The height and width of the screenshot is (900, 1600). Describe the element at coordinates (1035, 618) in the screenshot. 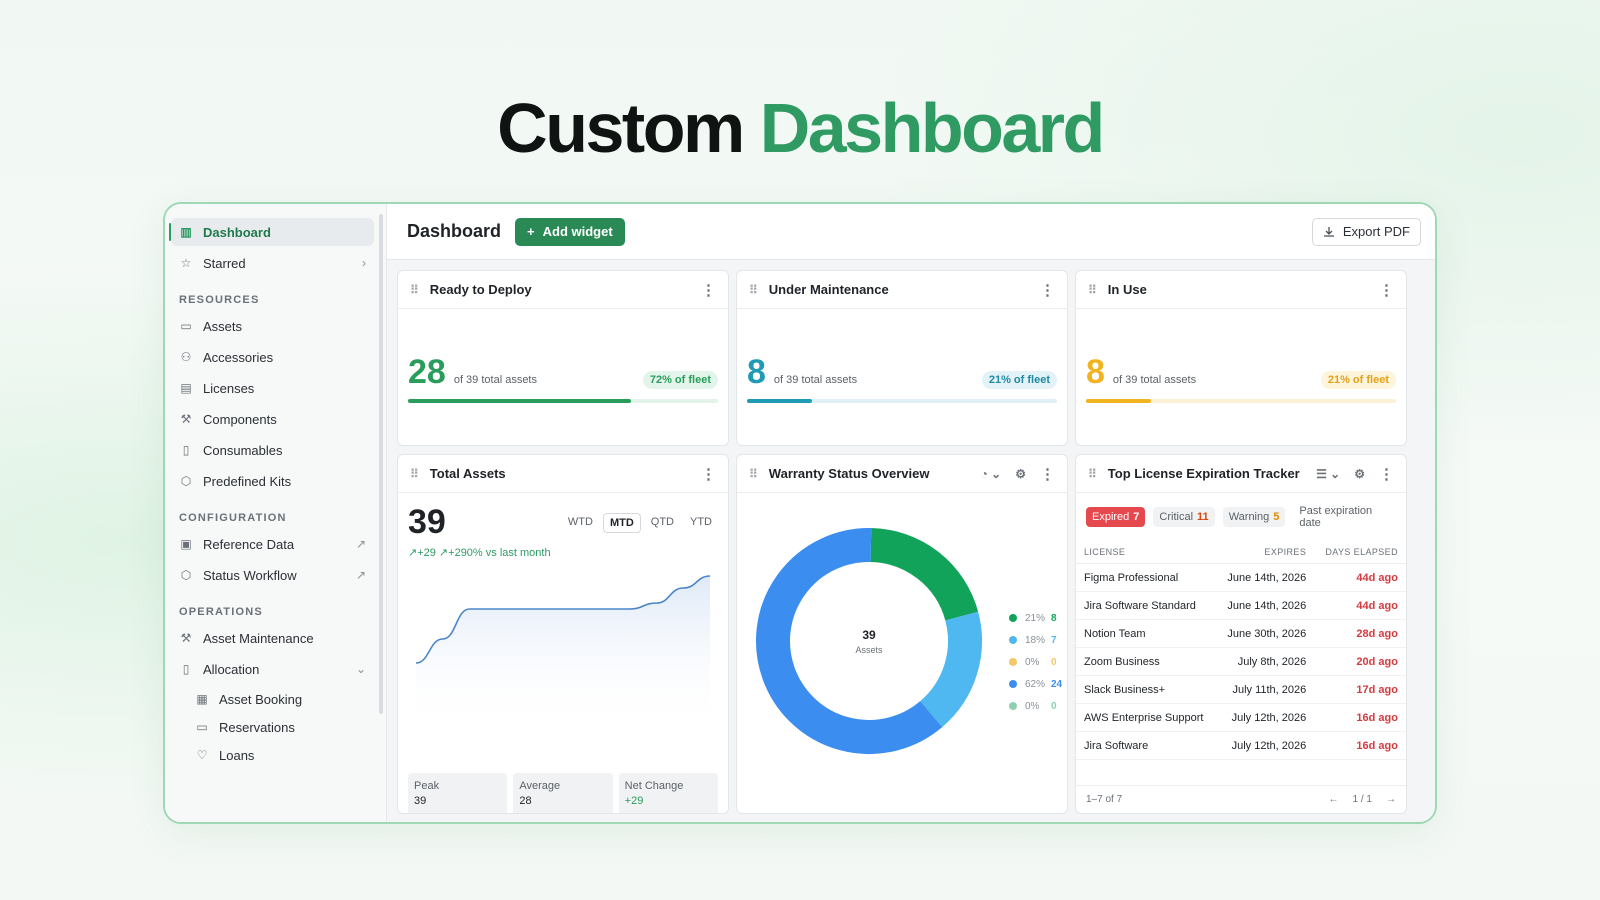

I see `legend-item: 21% 8` at that location.